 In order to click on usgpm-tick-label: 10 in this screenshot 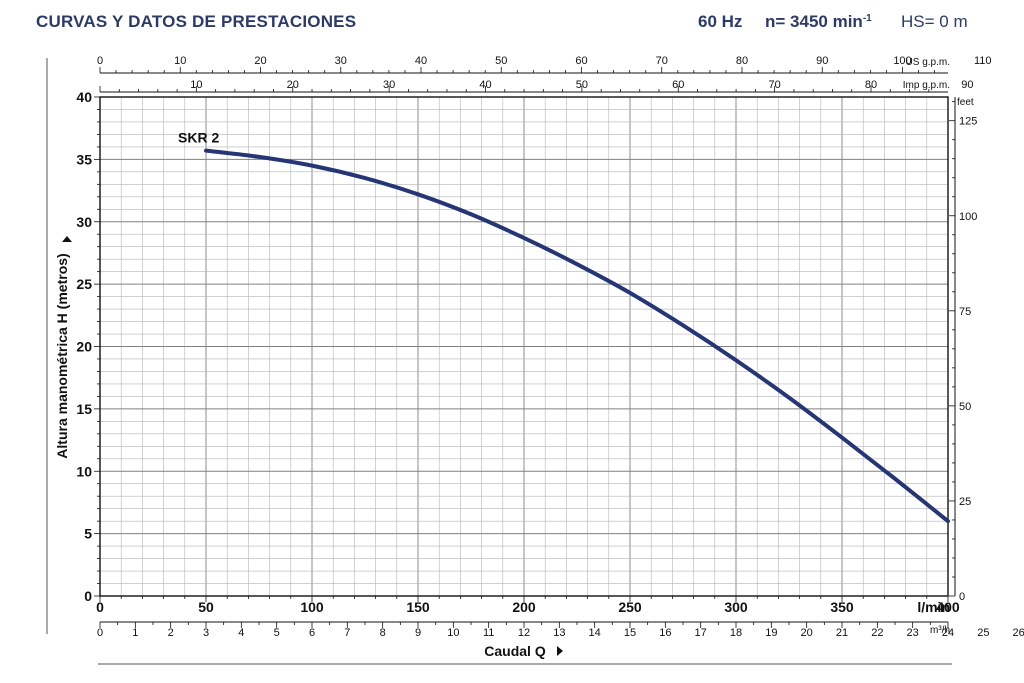, I will do `click(180, 61)`.